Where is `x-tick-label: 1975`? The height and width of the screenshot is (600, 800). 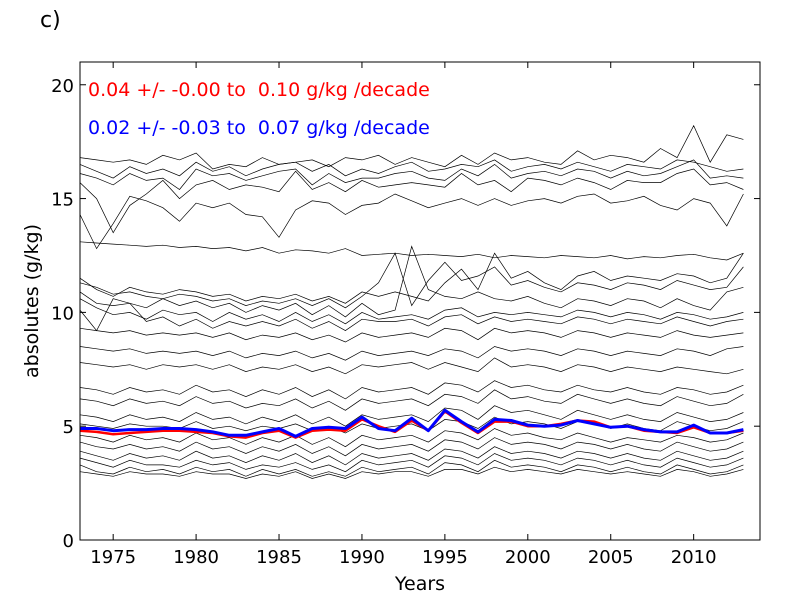
x-tick-label: 1975 is located at coordinates (113, 557).